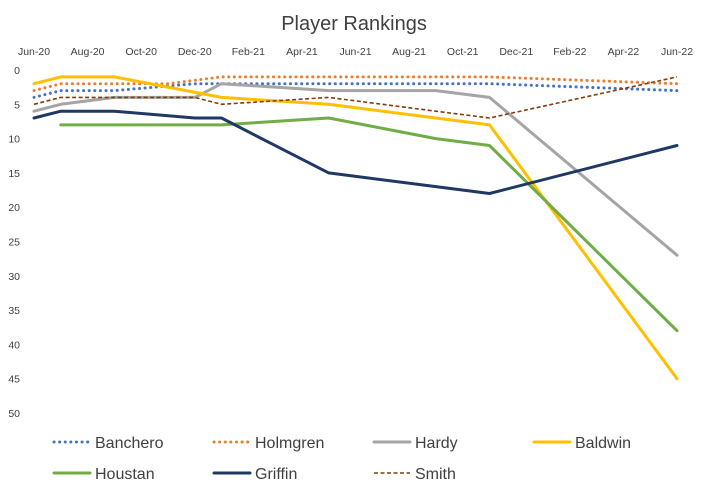  What do you see at coordinates (14, 380) in the screenshot?
I see `y-tick-label: 45` at bounding box center [14, 380].